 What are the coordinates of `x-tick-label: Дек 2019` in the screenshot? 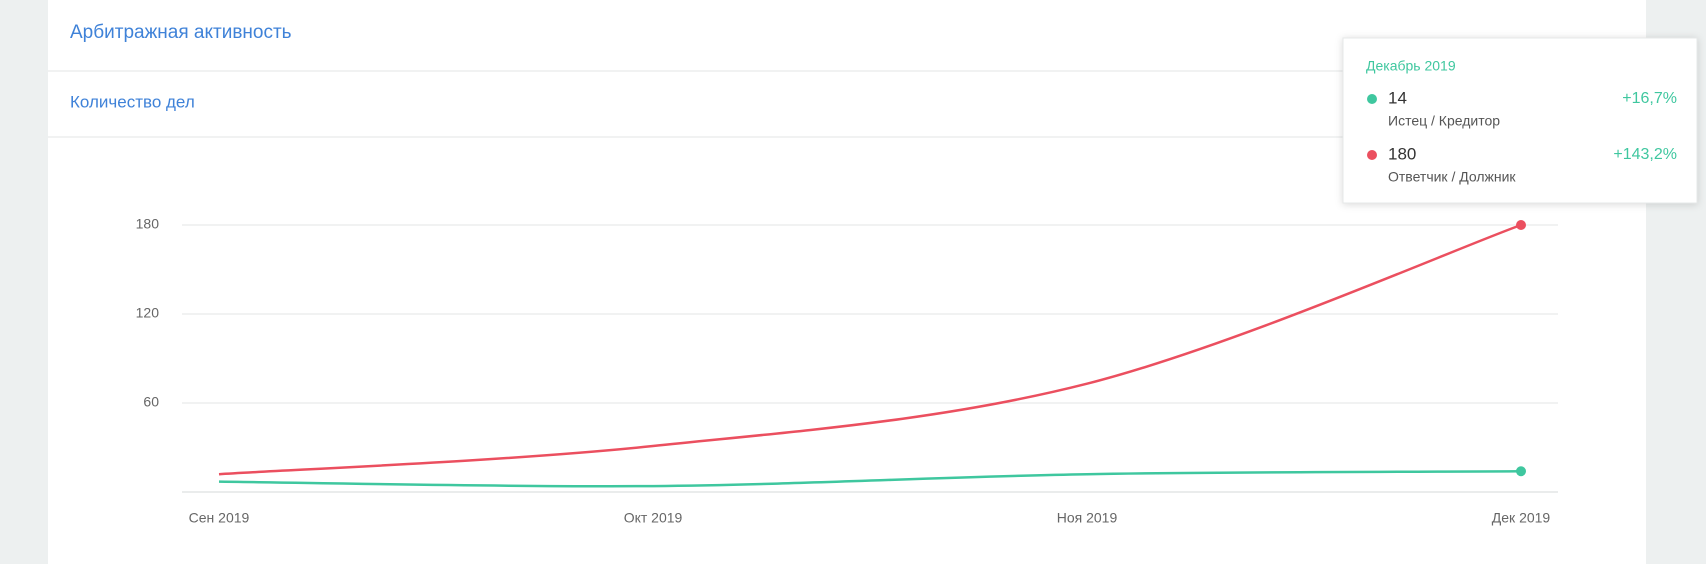 It's located at (1521, 518).